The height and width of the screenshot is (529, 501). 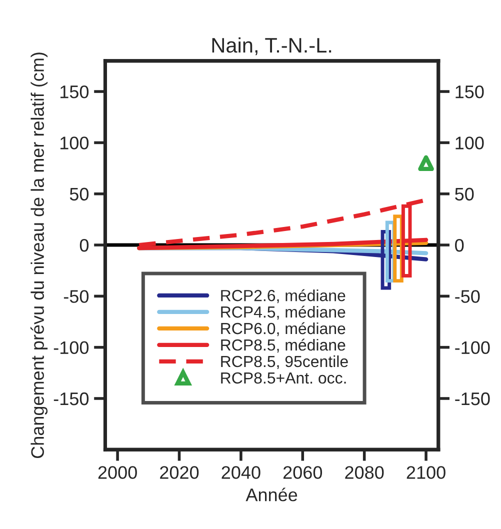 What do you see at coordinates (470, 143) in the screenshot?
I see `y2-tick-label: 100` at bounding box center [470, 143].